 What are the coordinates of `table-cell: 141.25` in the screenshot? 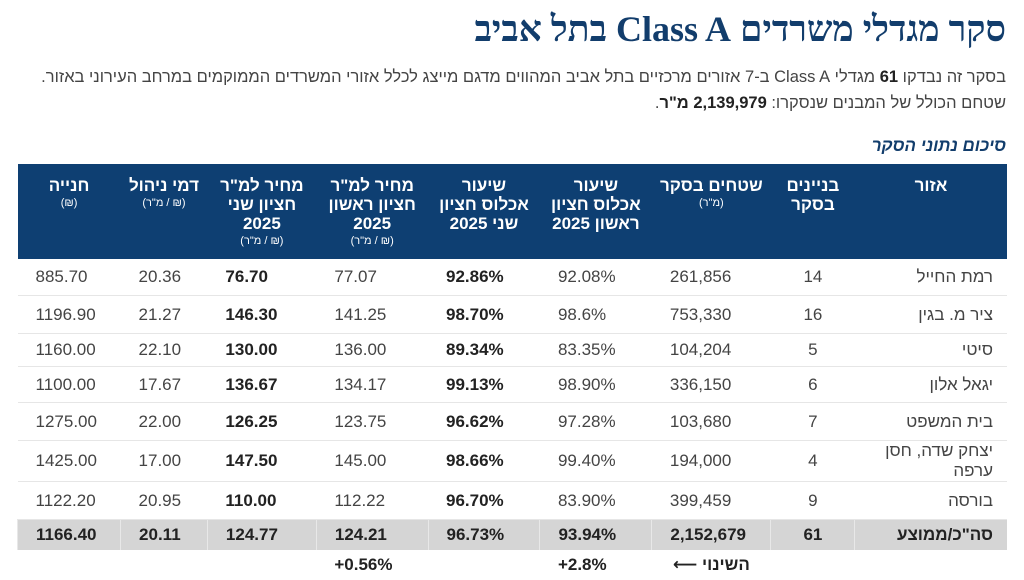 It's located at (372, 314).